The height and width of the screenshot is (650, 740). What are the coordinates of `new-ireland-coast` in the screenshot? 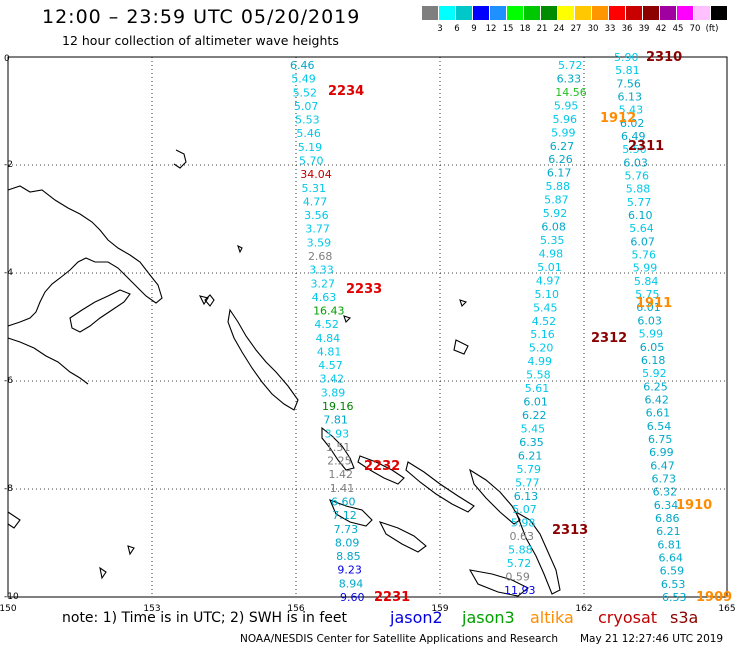 It's located at (209, 300).